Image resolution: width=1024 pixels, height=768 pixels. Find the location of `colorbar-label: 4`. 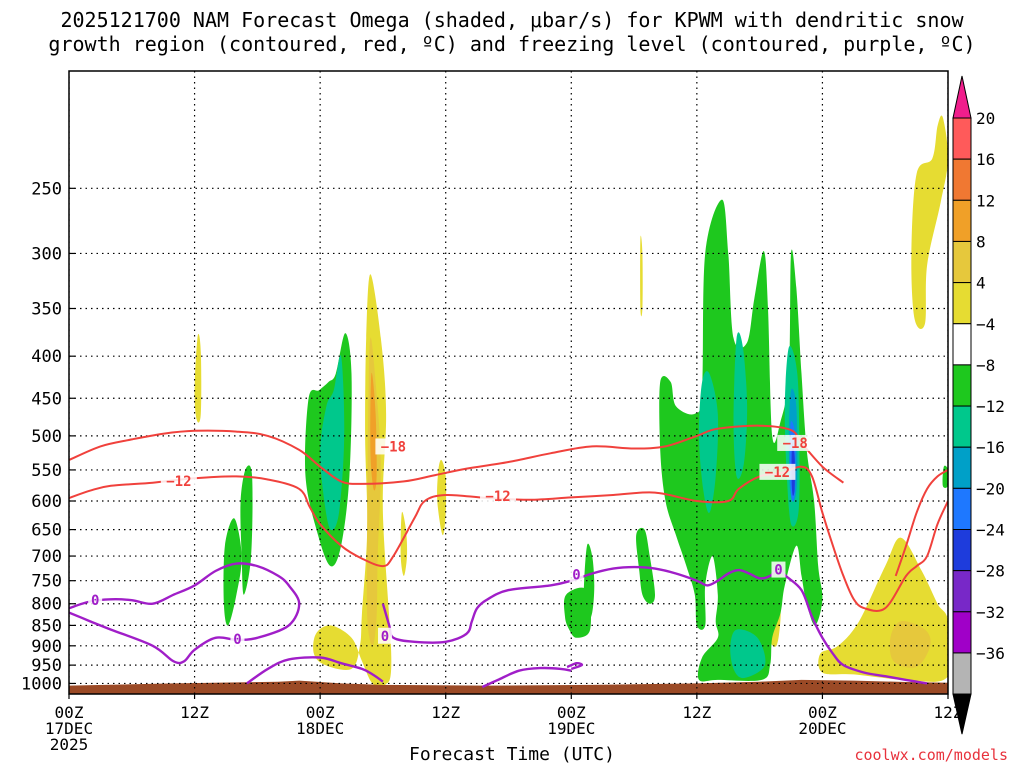

colorbar-label: 4 is located at coordinates (981, 283).